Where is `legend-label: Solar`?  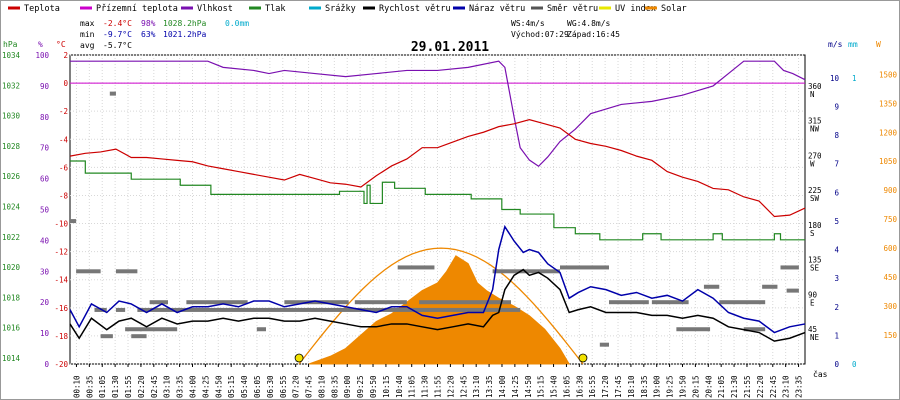
legend-label: Solar is located at coordinates (674, 9).